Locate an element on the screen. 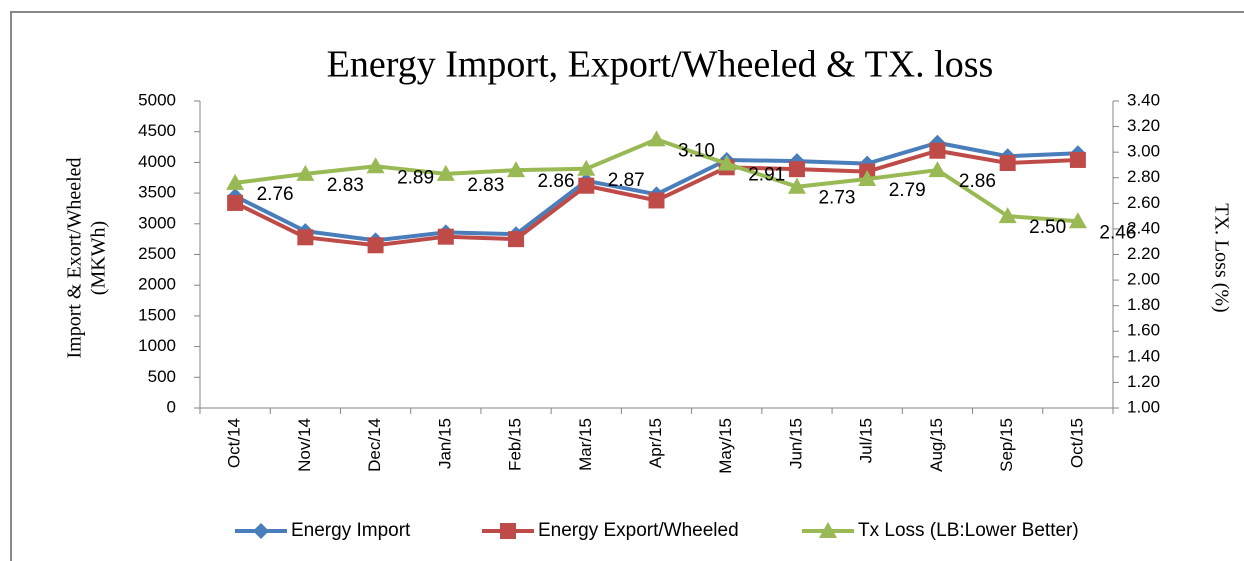  chart-title: Energy Import, Export/Wheeled & TX. loss is located at coordinates (660, 65).